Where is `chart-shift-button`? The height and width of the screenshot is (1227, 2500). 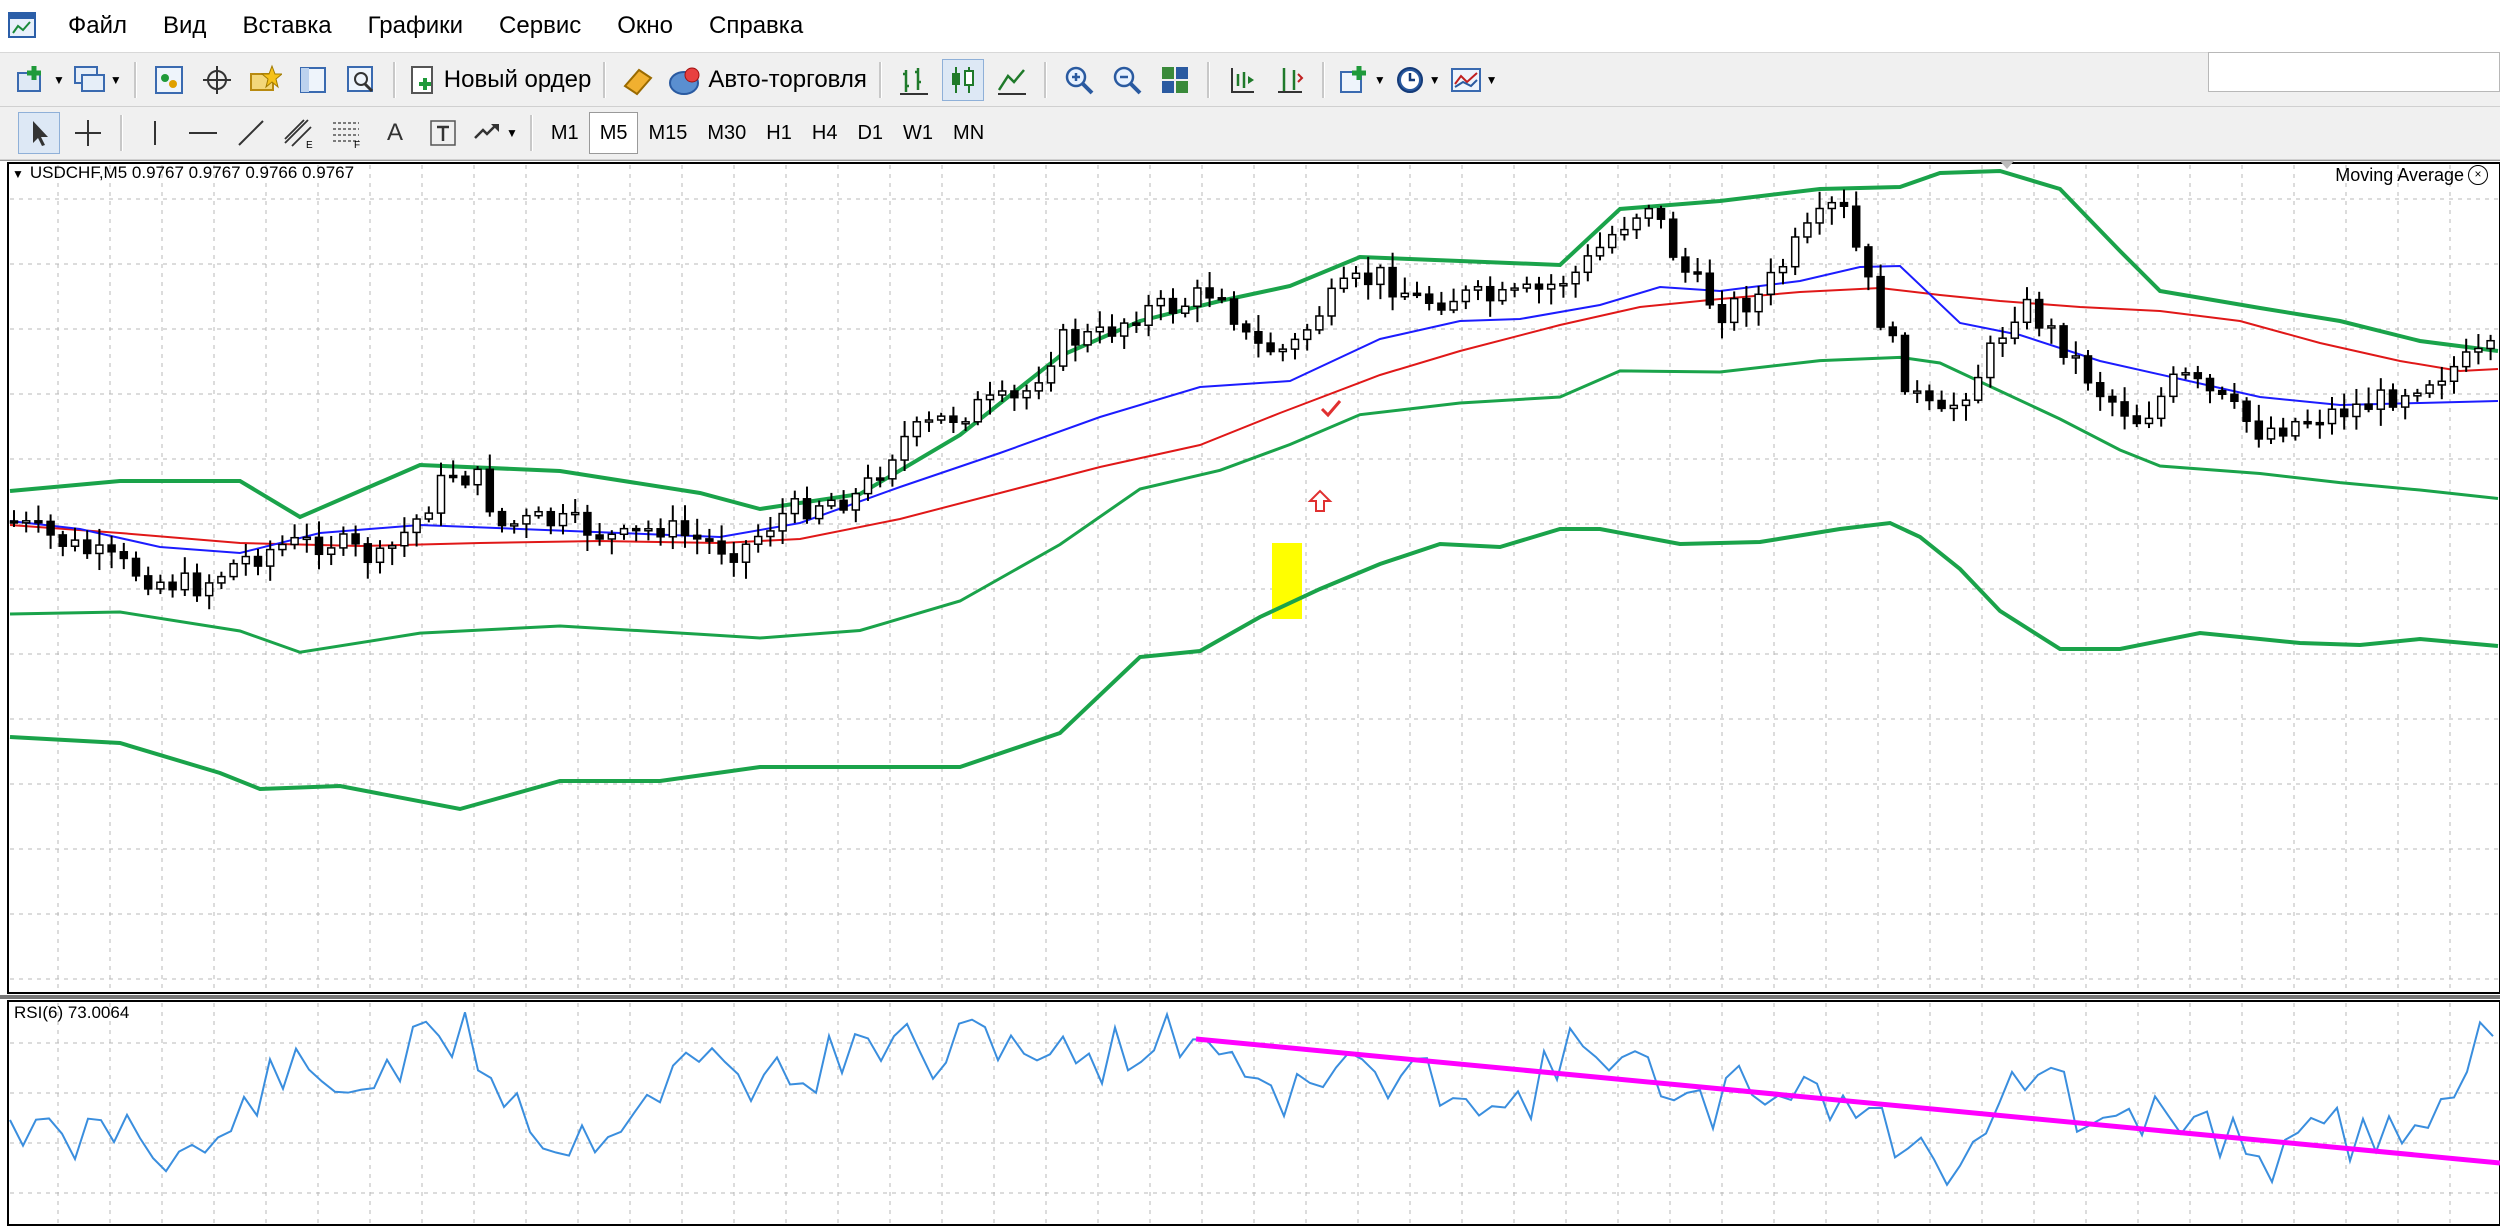
chart-shift-button is located at coordinates (1242, 80).